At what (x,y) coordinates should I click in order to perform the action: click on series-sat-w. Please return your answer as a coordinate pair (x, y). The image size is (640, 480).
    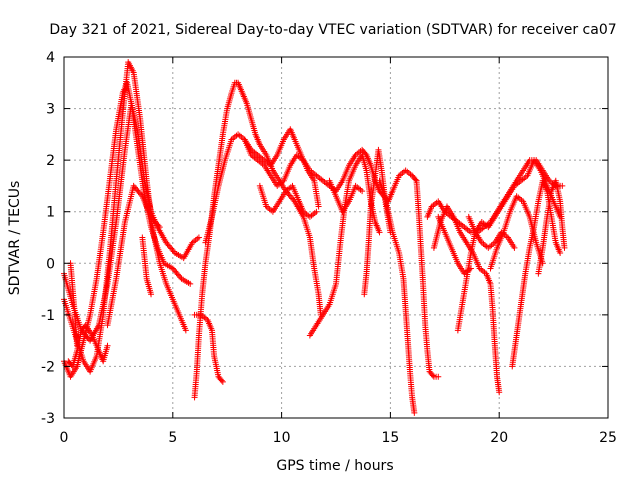
    Looking at the image, I should click on (551, 227).